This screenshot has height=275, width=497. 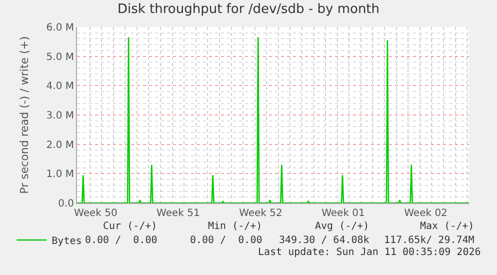 What do you see at coordinates (235, 226) in the screenshot?
I see `text: Min (-/+)` at bounding box center [235, 226].